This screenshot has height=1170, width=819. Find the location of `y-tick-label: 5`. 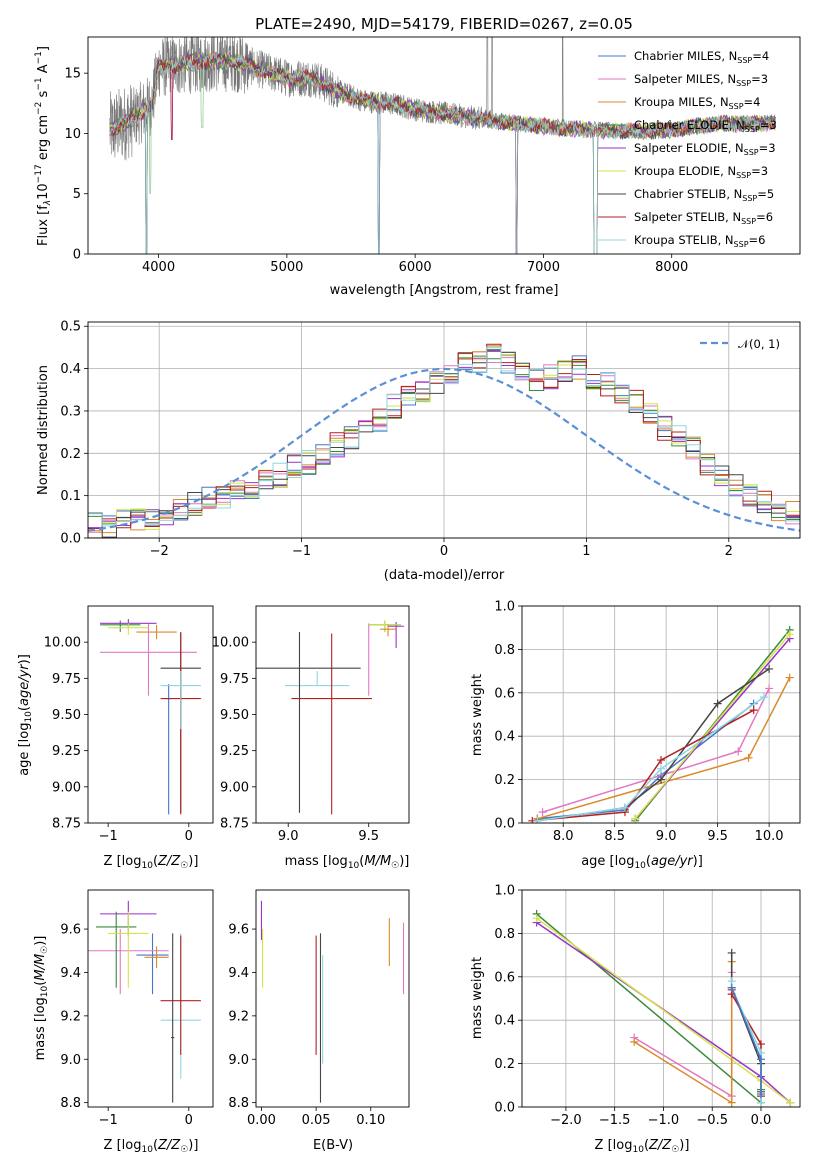

y-tick-label: 5 is located at coordinates (77, 194).